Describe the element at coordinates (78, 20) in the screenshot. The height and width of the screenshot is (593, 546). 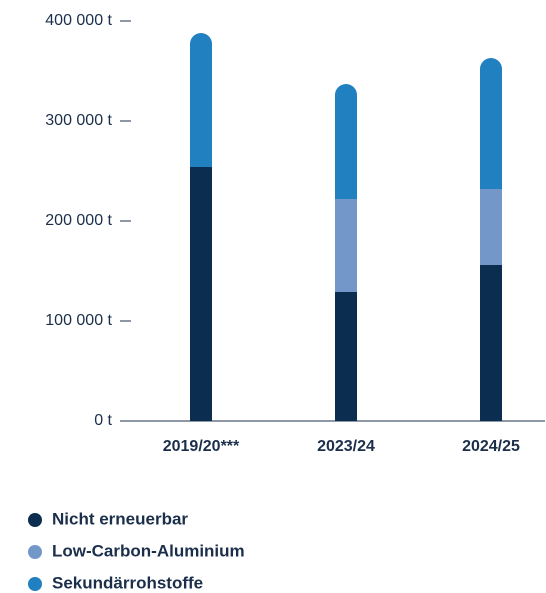
I see `y-tick-label: 400 000 t` at that location.